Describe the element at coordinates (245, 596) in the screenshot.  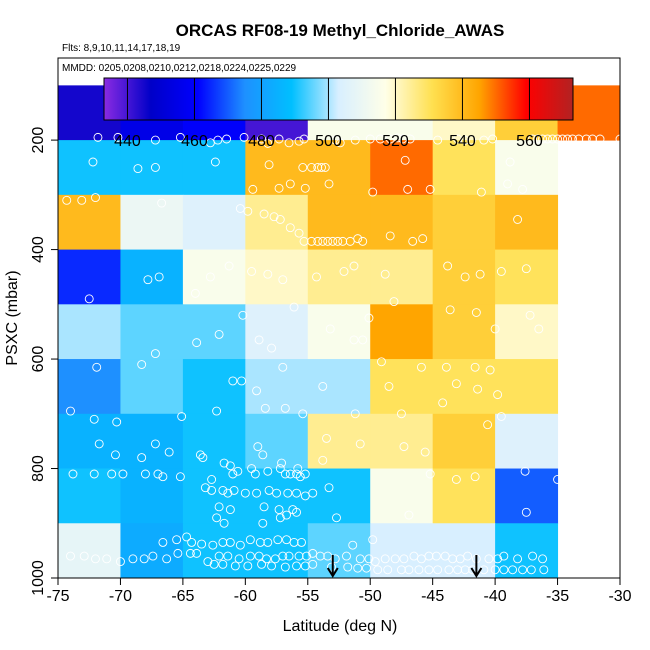
I see `x-tick-label: -60` at that location.